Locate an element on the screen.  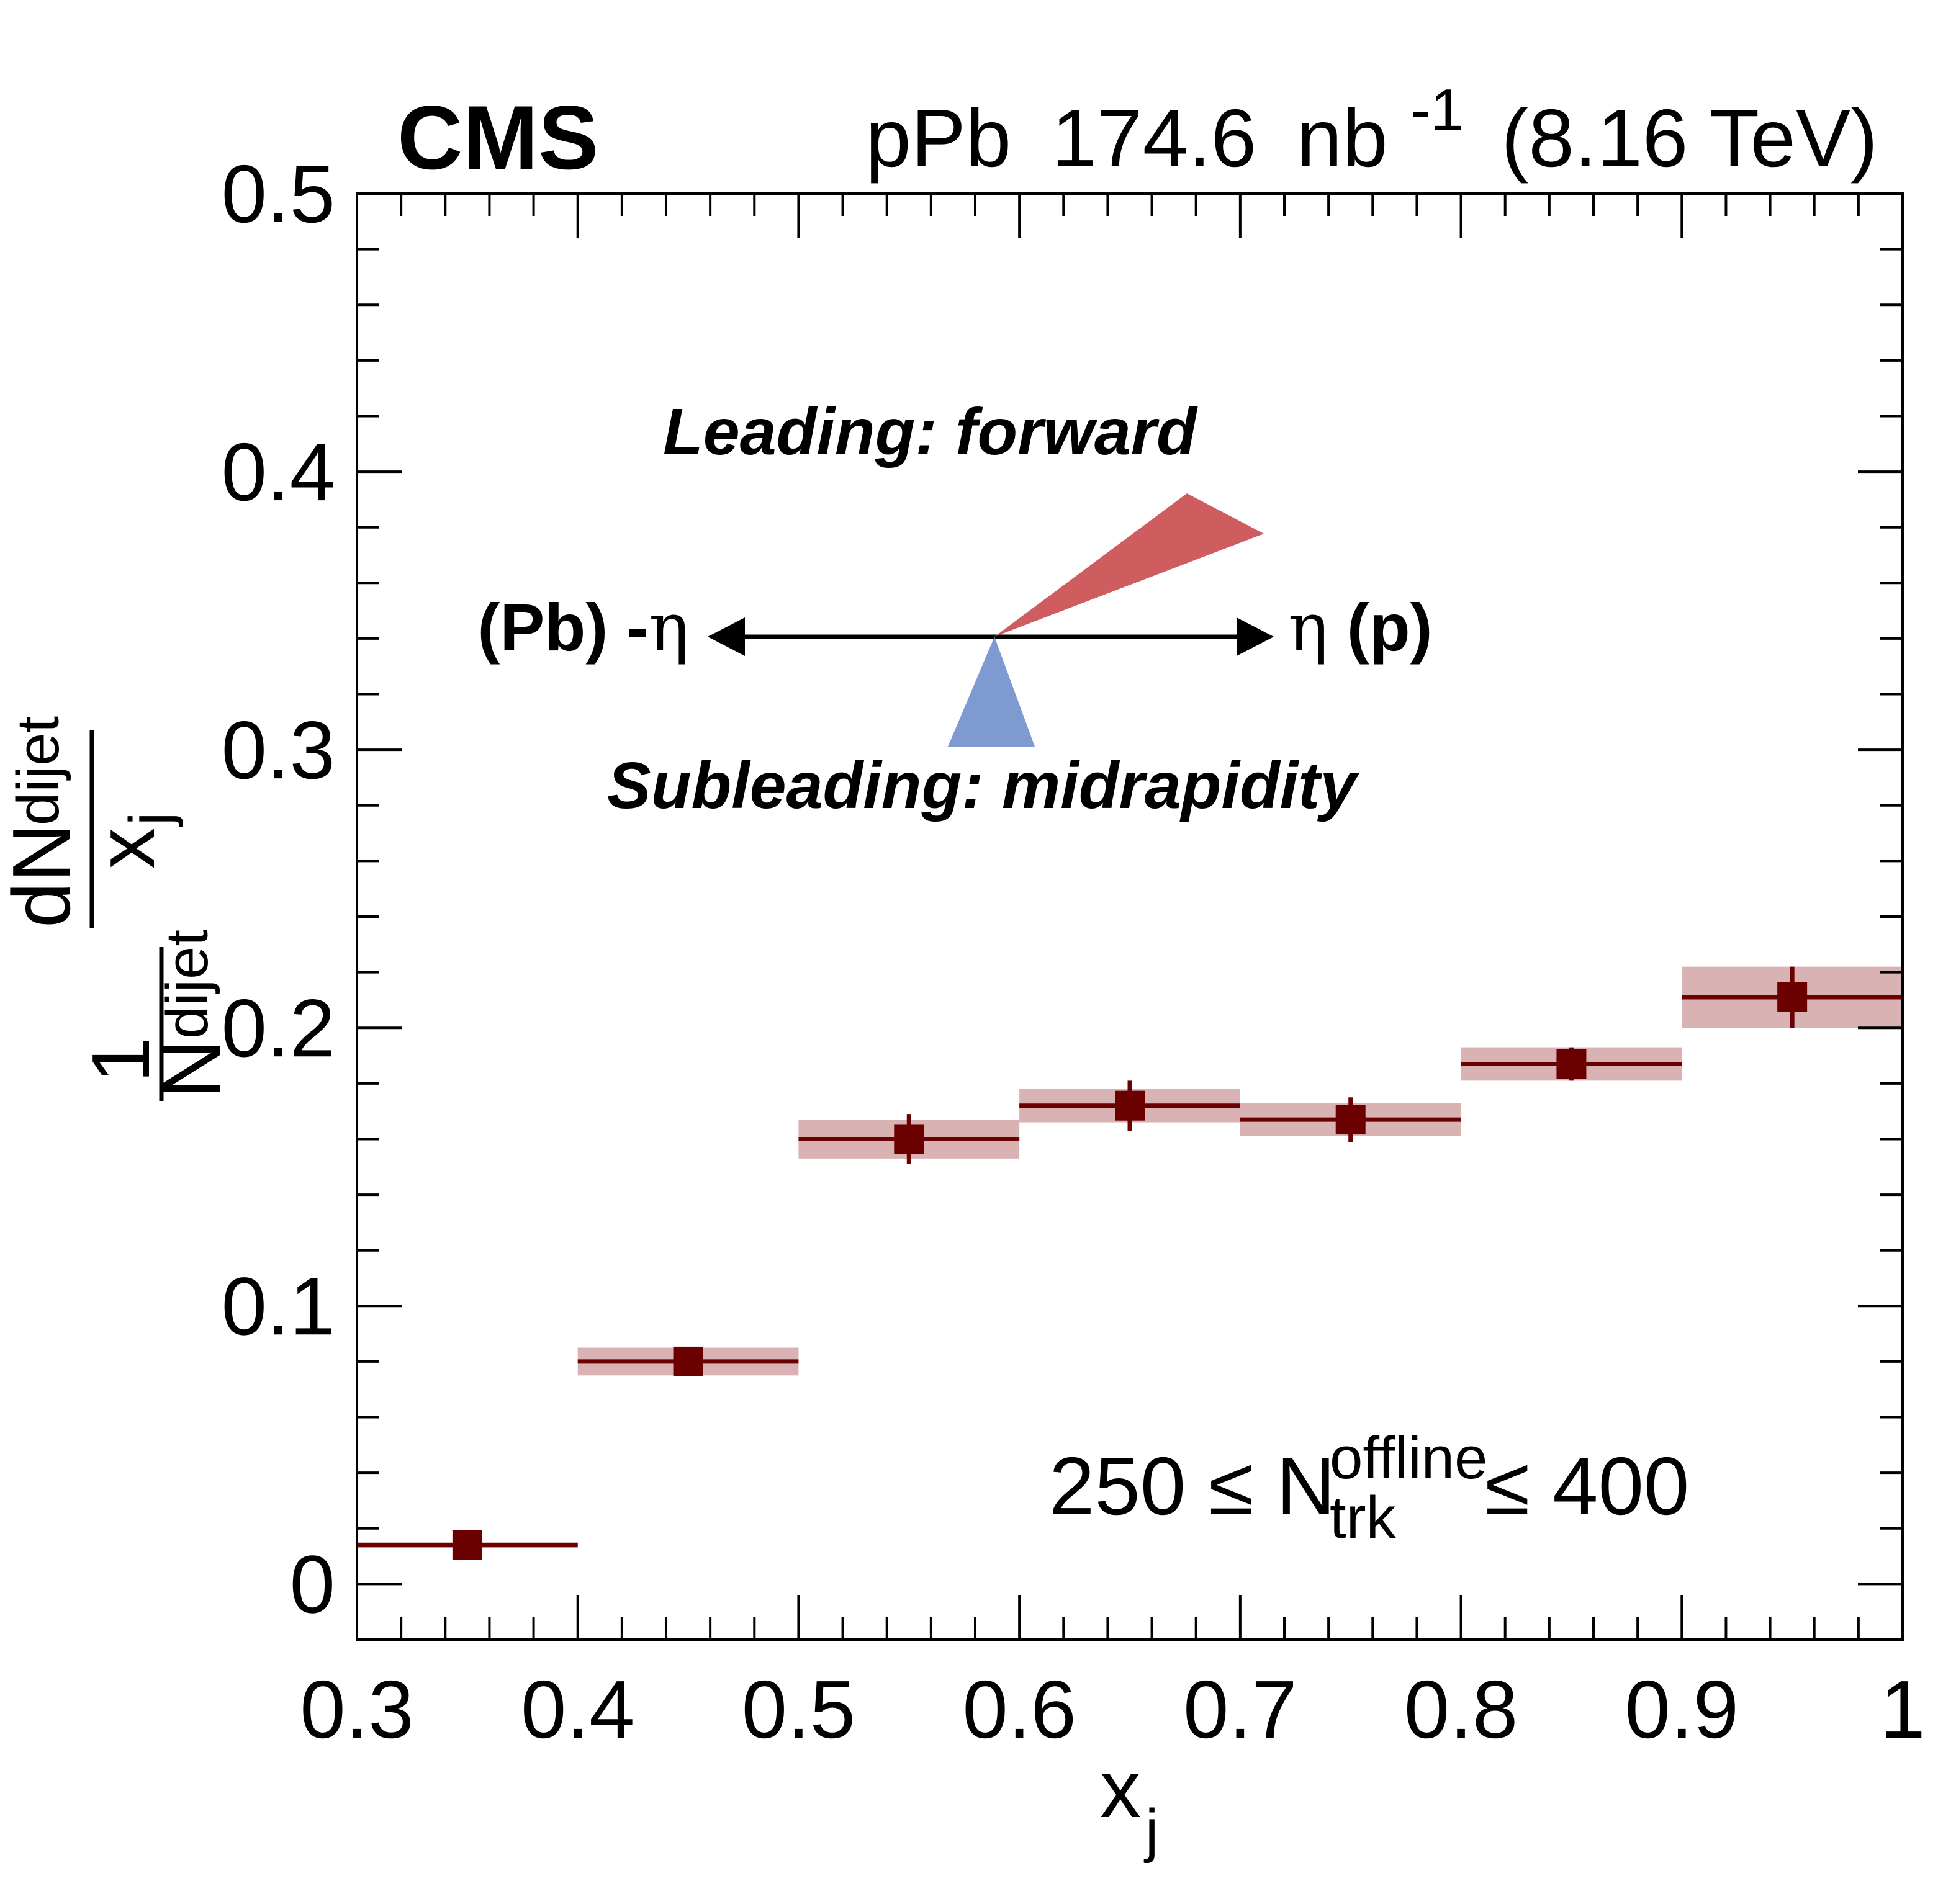
y-title-dN-subscript: dijet is located at coordinates (38, 770).